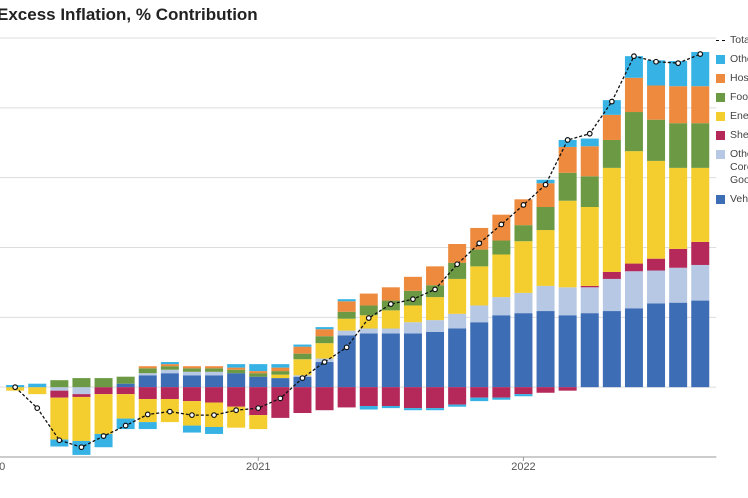 Image resolution: width=748 pixels, height=498 pixels. Describe the element at coordinates (2, 467) in the screenshot. I see `x-tick-label: 2020` at that location.